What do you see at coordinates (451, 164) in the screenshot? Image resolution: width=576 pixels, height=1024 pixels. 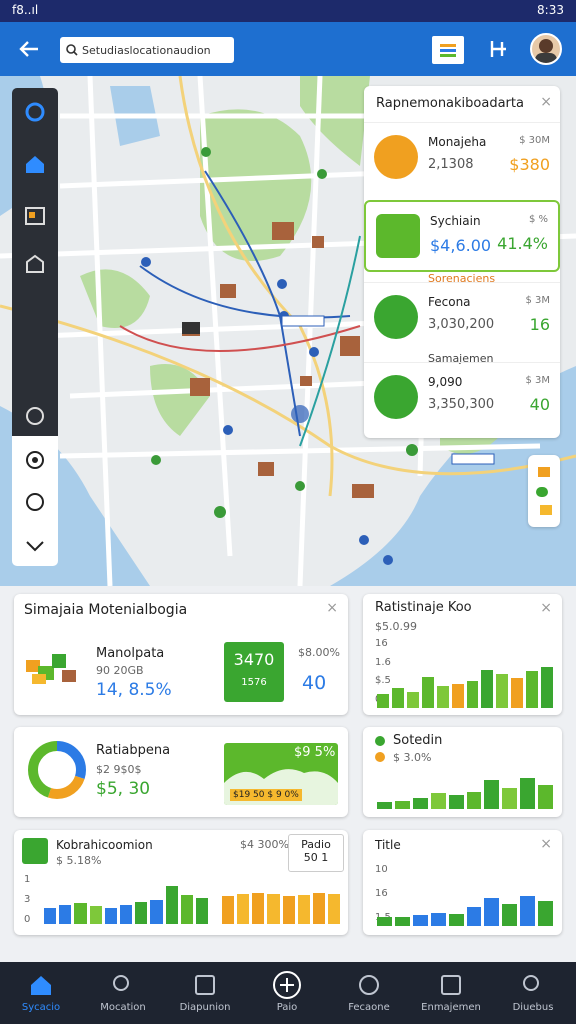 I see `item-value: 2,1308` at bounding box center [451, 164].